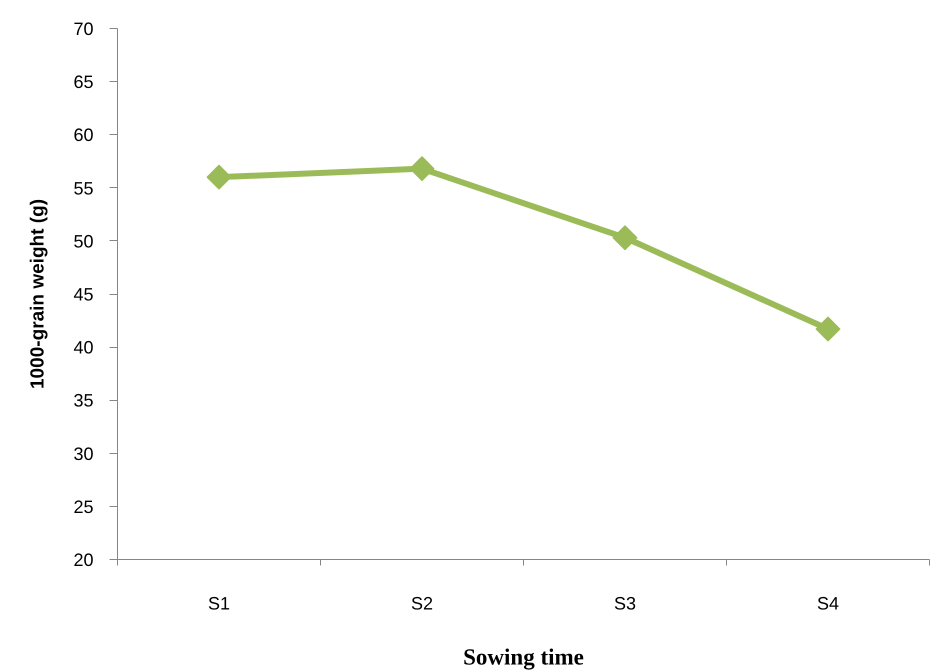  What do you see at coordinates (828, 604) in the screenshot?
I see `x-tick-label: S4` at bounding box center [828, 604].